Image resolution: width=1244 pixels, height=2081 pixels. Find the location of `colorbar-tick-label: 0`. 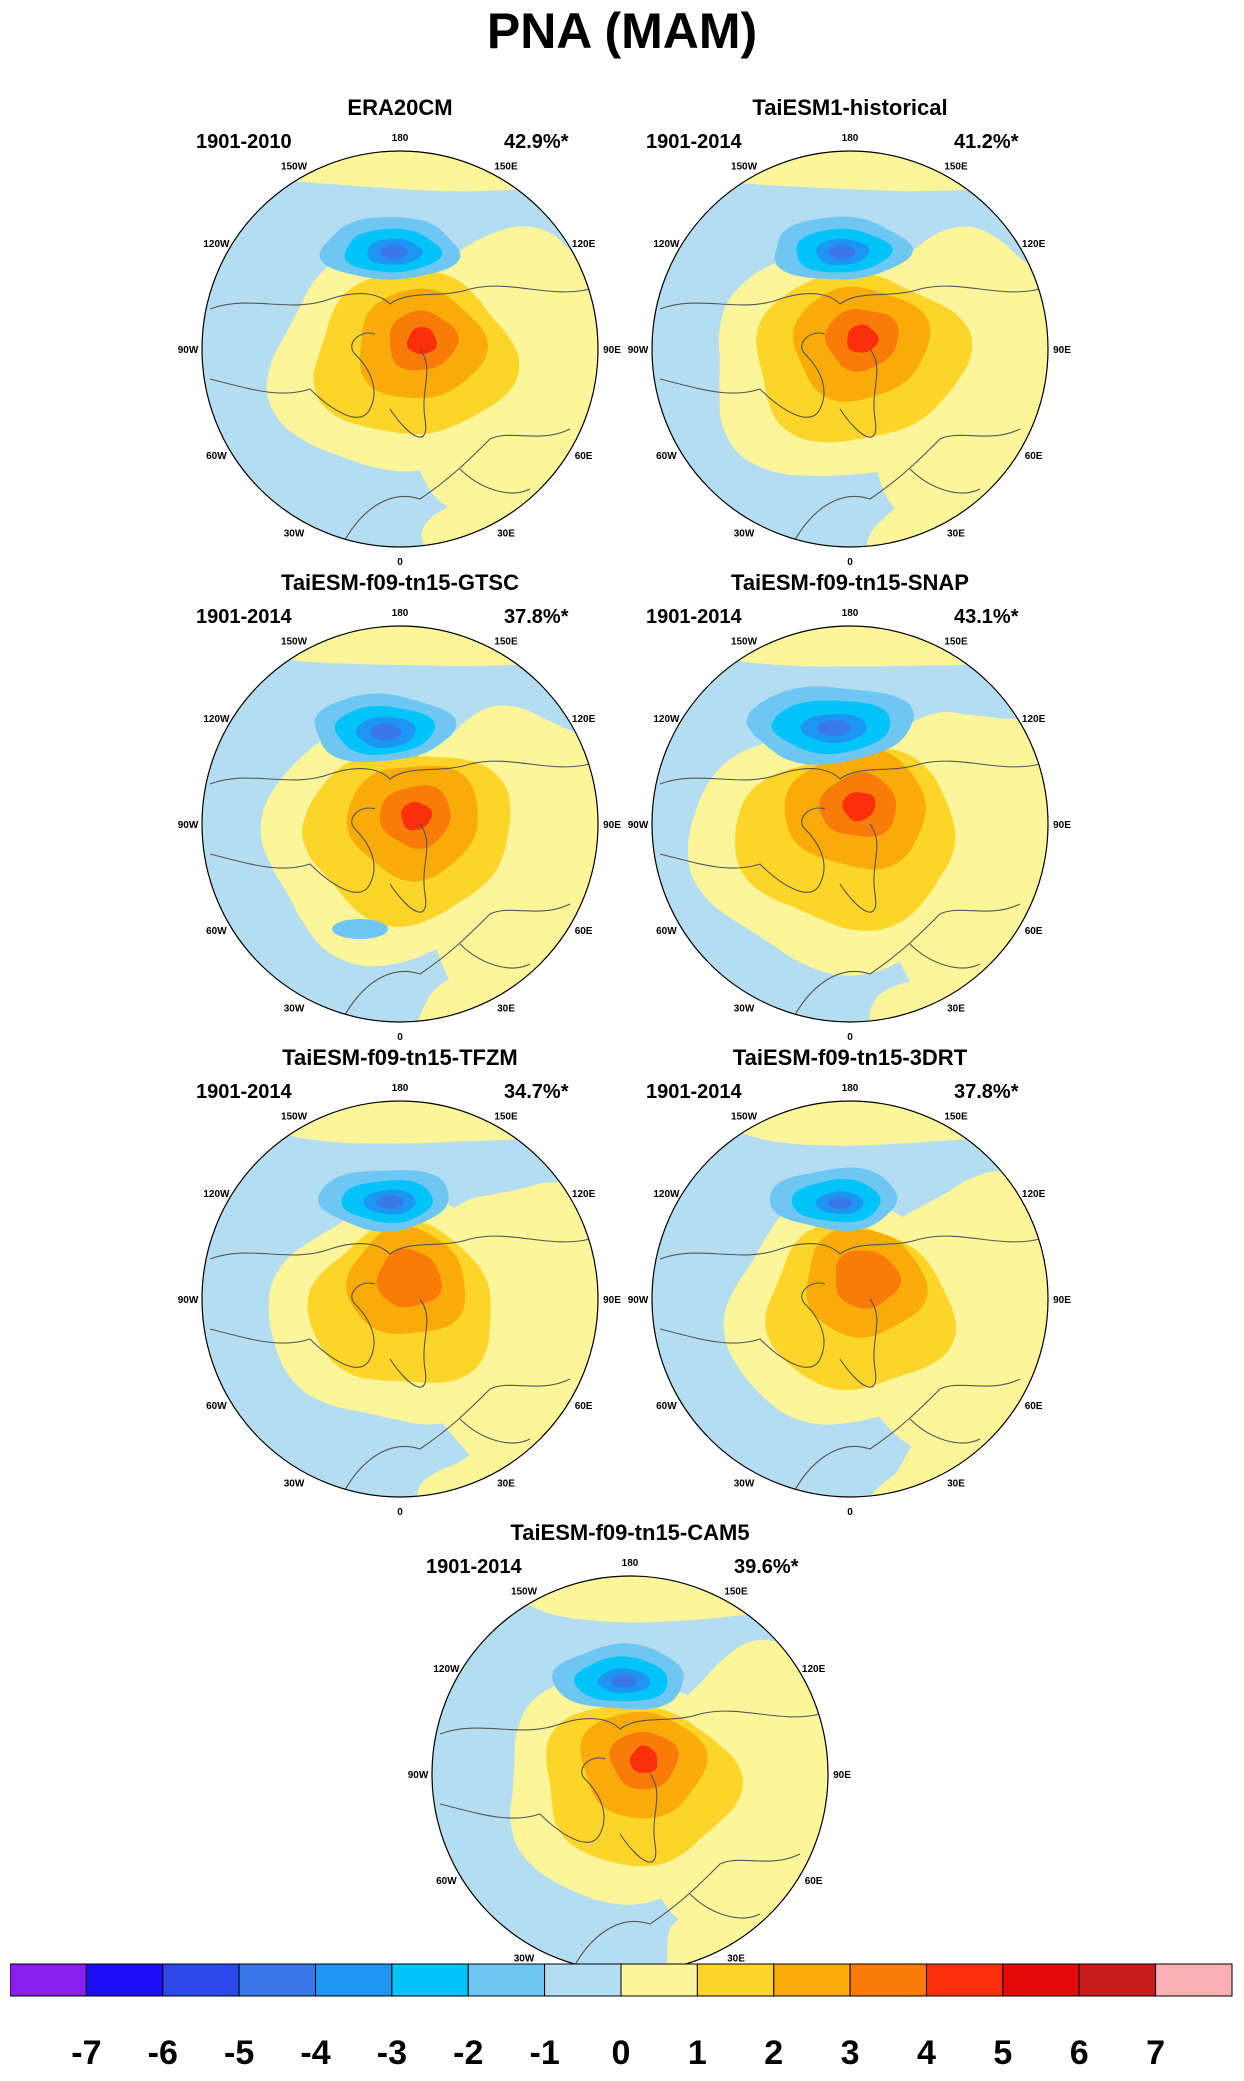

colorbar-tick-label: 0 is located at coordinates (621, 2053).